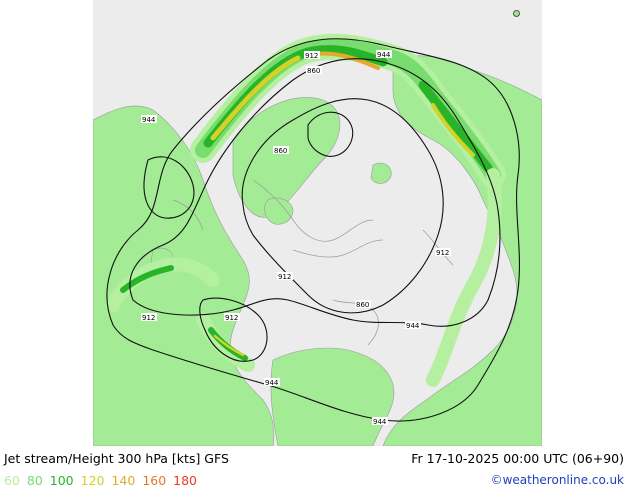  Describe the element at coordinates (61, 480) in the screenshot. I see `legend-item: 100` at that location.